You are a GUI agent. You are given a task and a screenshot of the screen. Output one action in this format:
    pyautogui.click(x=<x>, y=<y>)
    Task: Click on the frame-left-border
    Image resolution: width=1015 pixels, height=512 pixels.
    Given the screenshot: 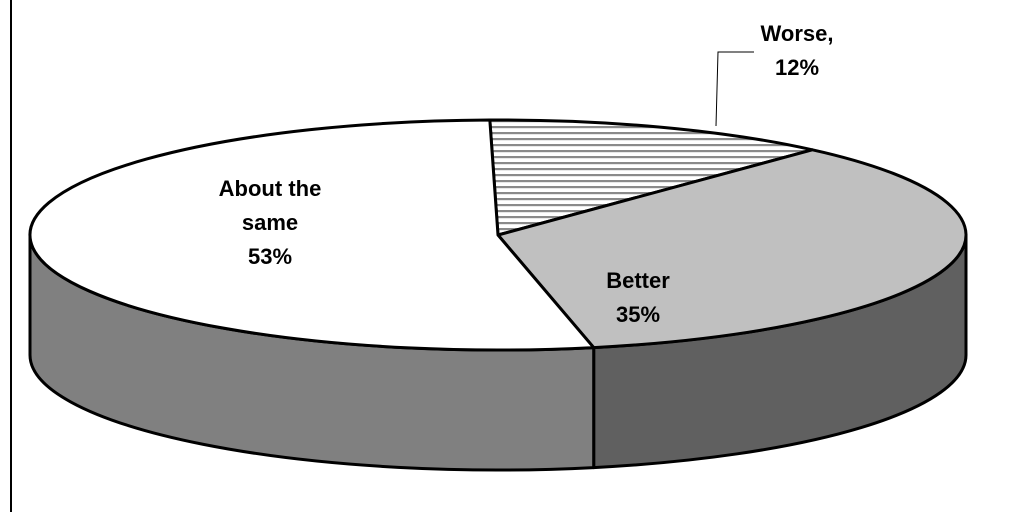 What is the action you would take?
    pyautogui.click(x=11, y=256)
    